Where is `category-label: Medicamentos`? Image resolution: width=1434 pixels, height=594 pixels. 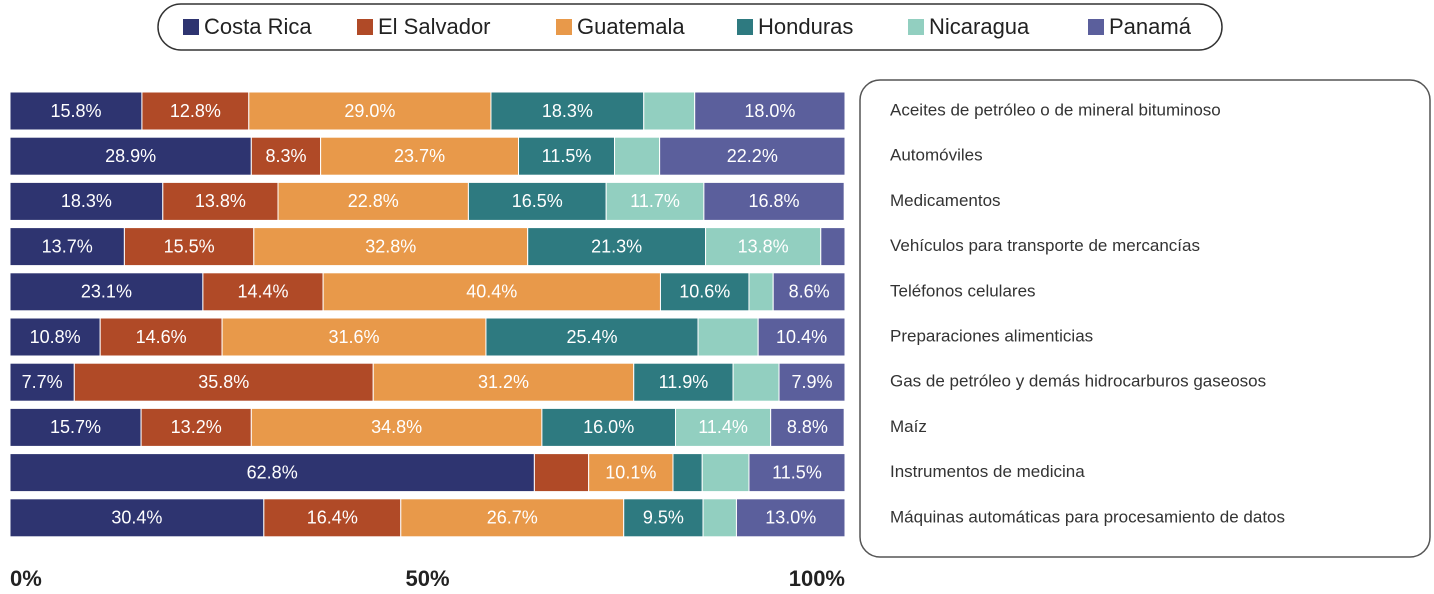 category-label: Medicamentos is located at coordinates (945, 200).